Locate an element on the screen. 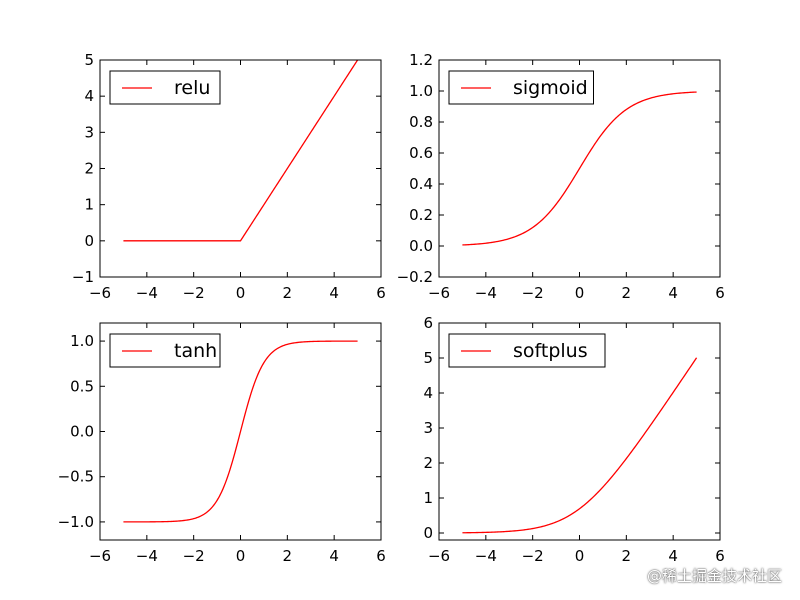 This screenshot has width=800, height=600. legend-label: relu is located at coordinates (192, 88).